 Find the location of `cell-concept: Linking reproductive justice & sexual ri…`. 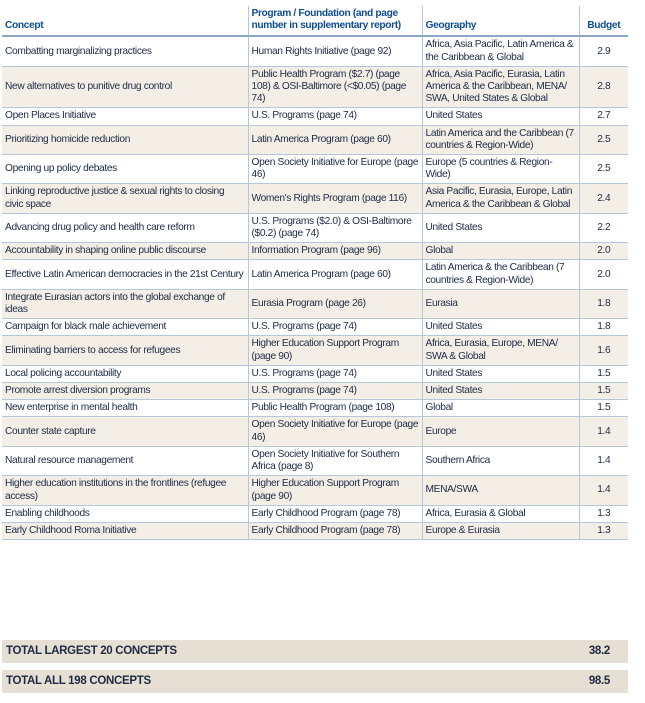

cell-concept: Linking reproductive justice & sexual ri… is located at coordinates (125, 198).